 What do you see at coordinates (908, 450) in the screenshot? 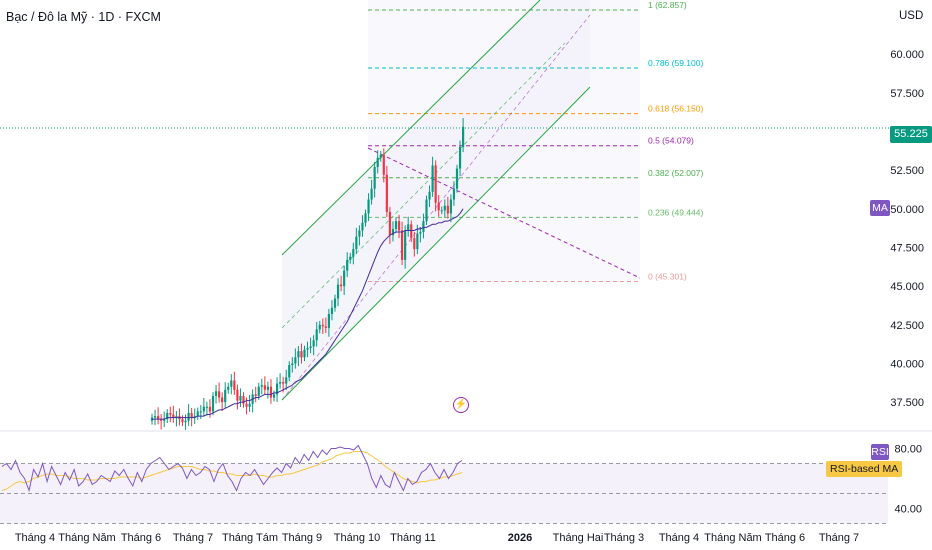
I see `rsi-tick-label: 80.00` at bounding box center [908, 450].